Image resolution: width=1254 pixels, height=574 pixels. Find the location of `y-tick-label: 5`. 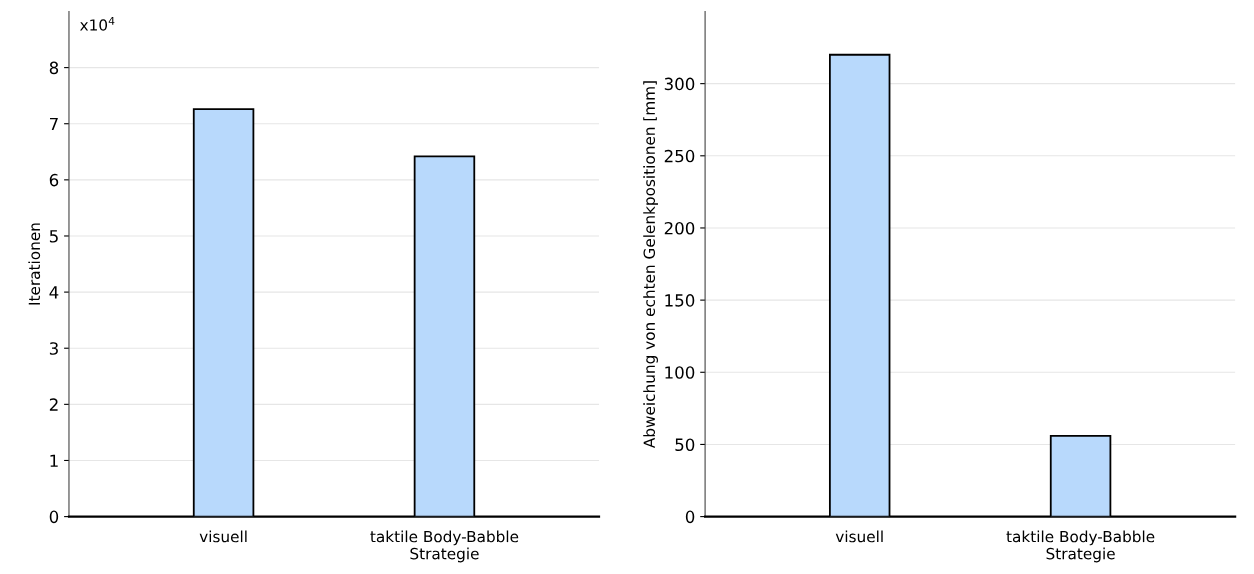

y-tick-label: 5 is located at coordinates (53, 236).